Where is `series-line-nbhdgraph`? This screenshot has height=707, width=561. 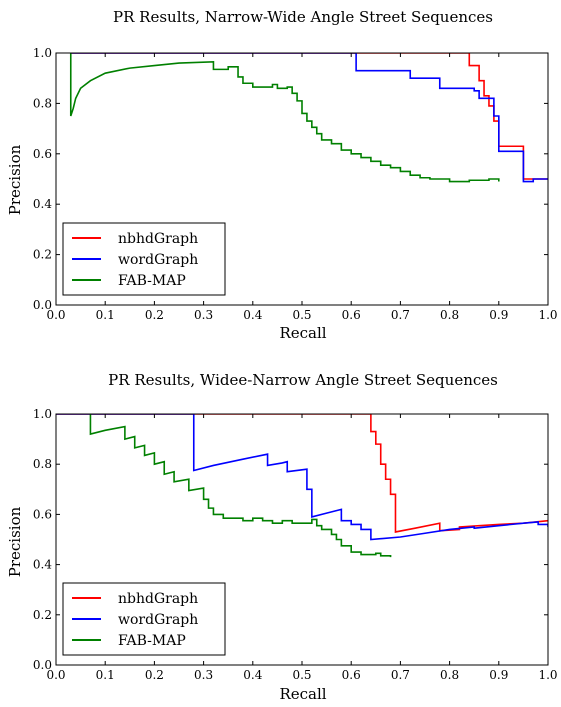
series-line-nbhdgraph is located at coordinates (302, 473).